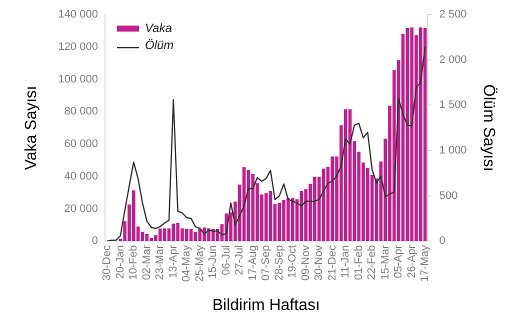 This screenshot has height=323, width=532. Describe the element at coordinates (134, 262) in the screenshot. I see `x-tick-label: 10-Feb` at that location.